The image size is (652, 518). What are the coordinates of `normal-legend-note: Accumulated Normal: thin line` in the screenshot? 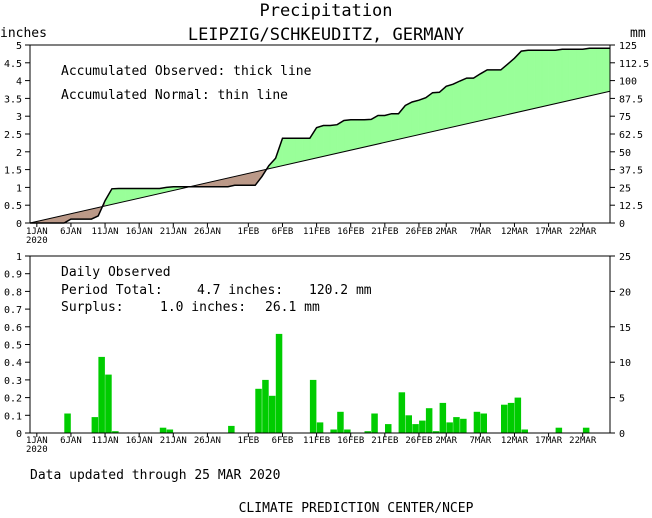 It's located at (174, 95).